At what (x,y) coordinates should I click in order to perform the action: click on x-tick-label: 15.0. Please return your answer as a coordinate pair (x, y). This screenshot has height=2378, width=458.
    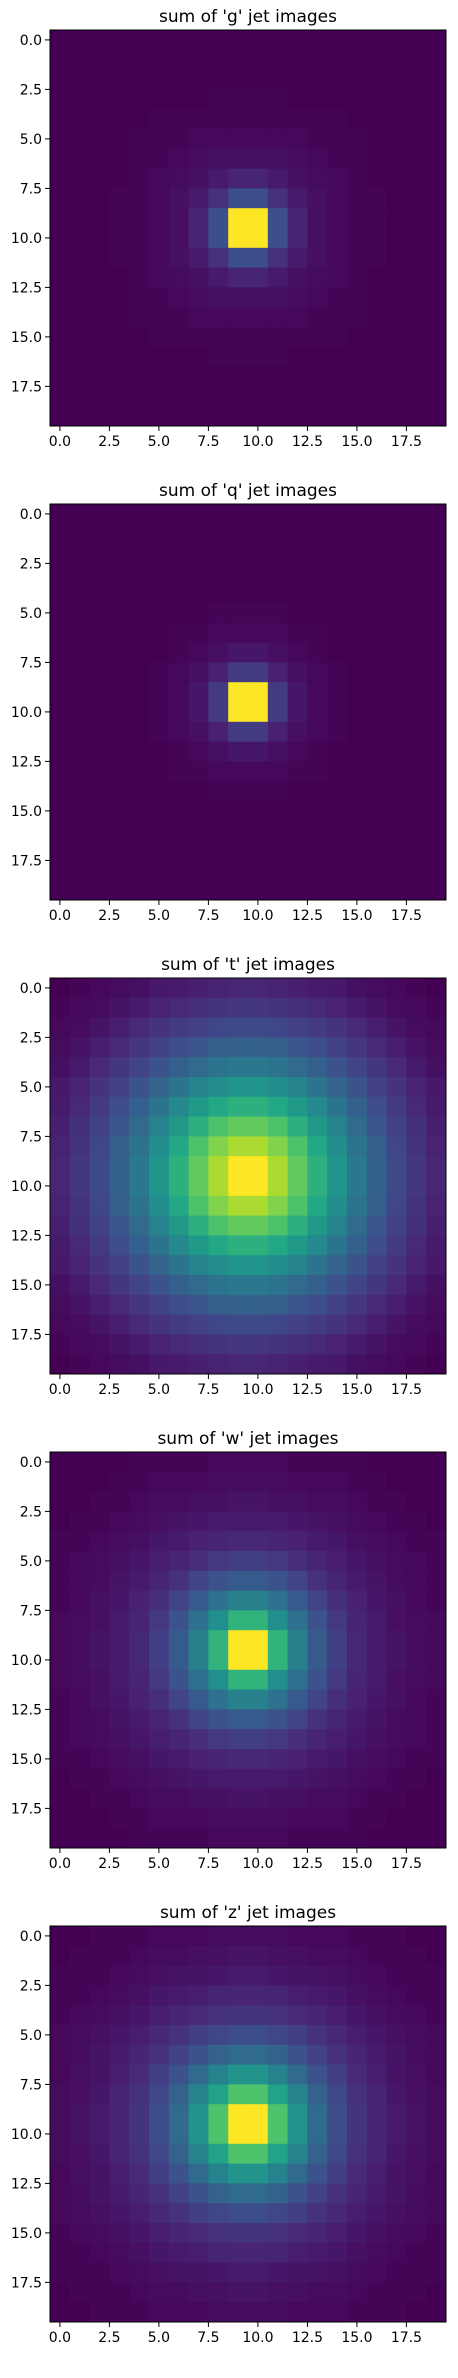
    Looking at the image, I should click on (356, 442).